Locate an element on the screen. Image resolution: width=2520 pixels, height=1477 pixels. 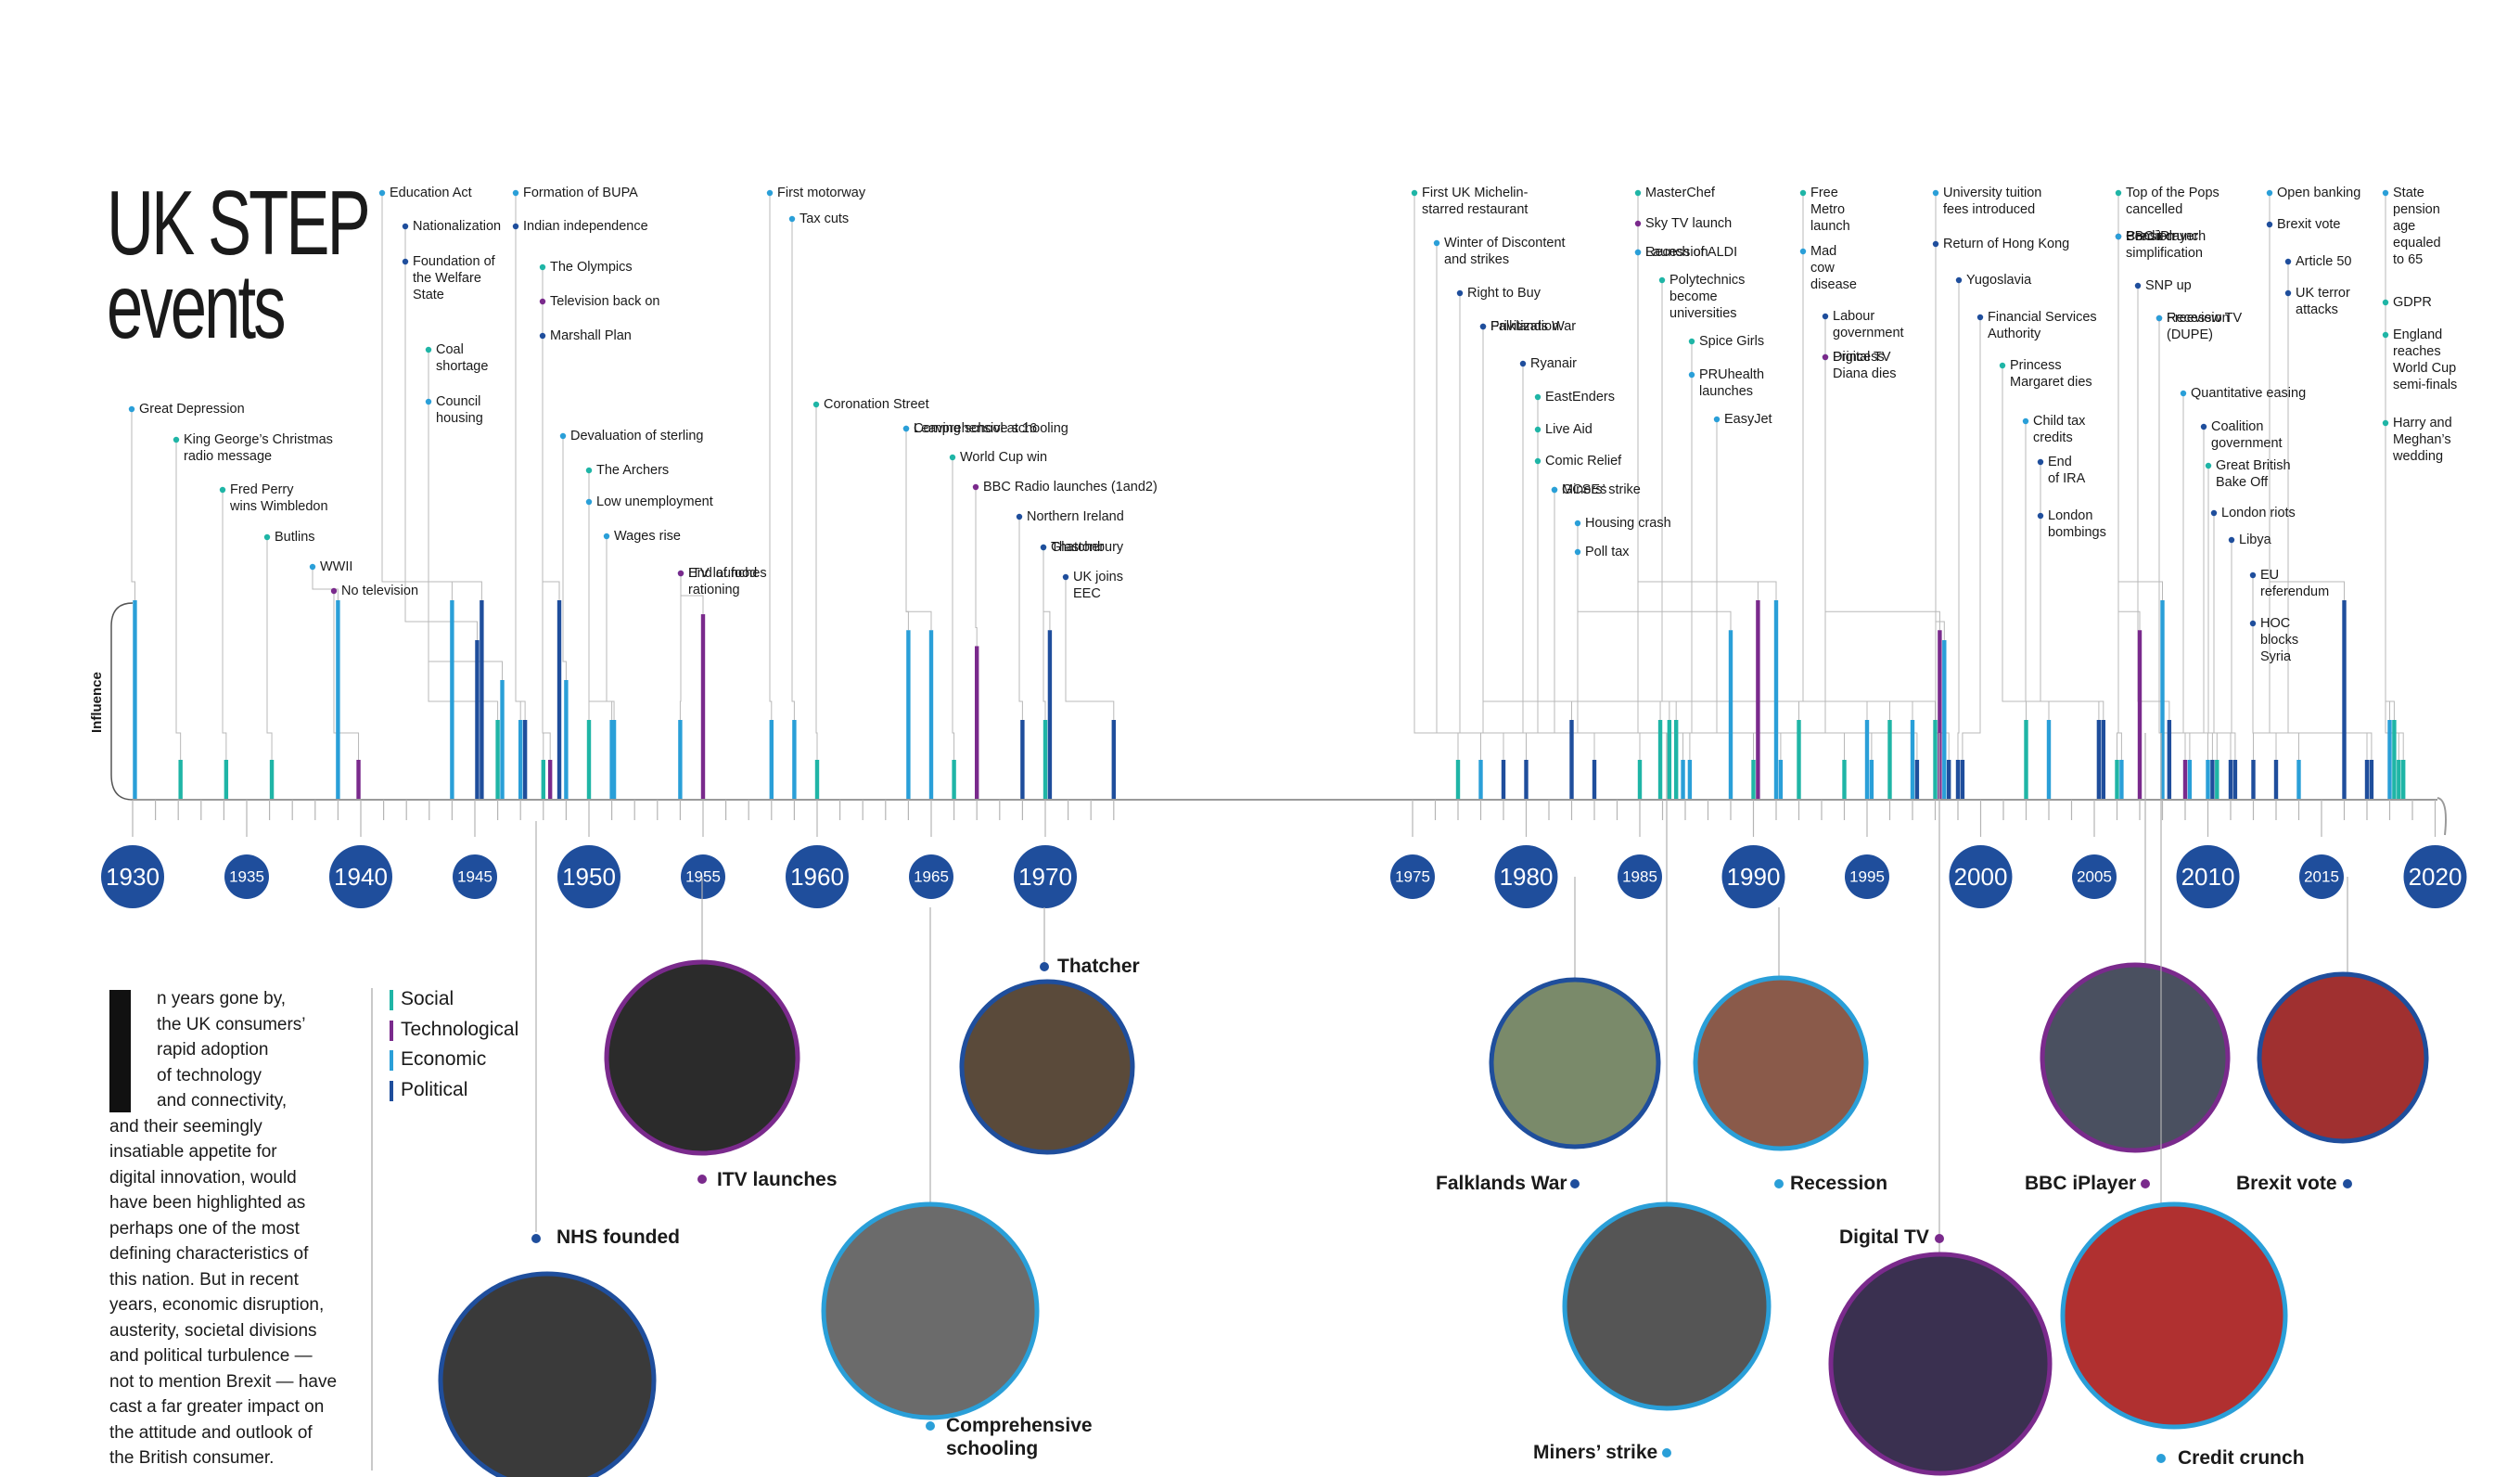
event-label: shortage is located at coordinates (462, 366).